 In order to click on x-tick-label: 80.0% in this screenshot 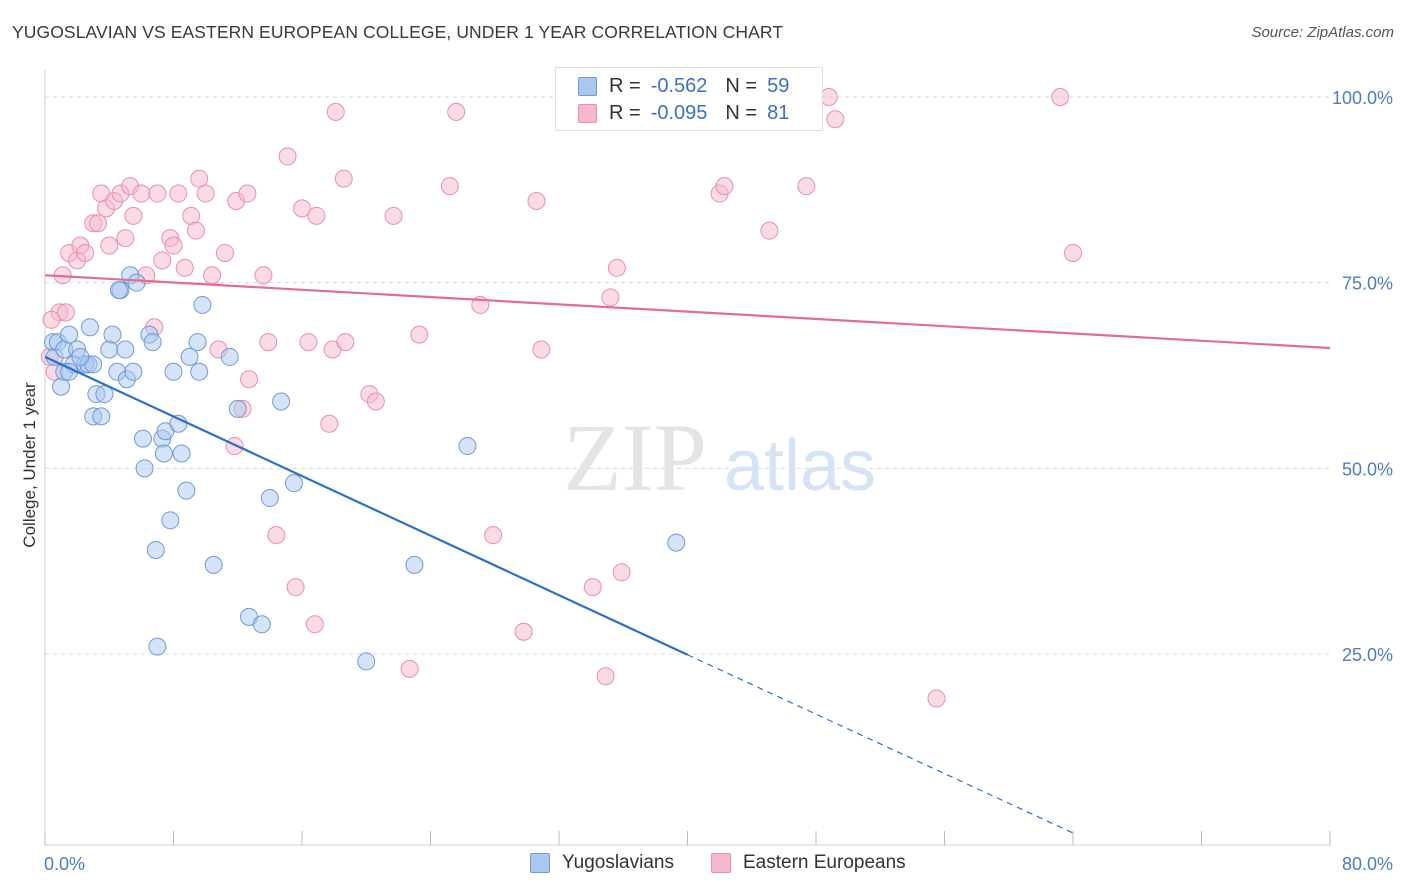, I will do `click(1367, 864)`.